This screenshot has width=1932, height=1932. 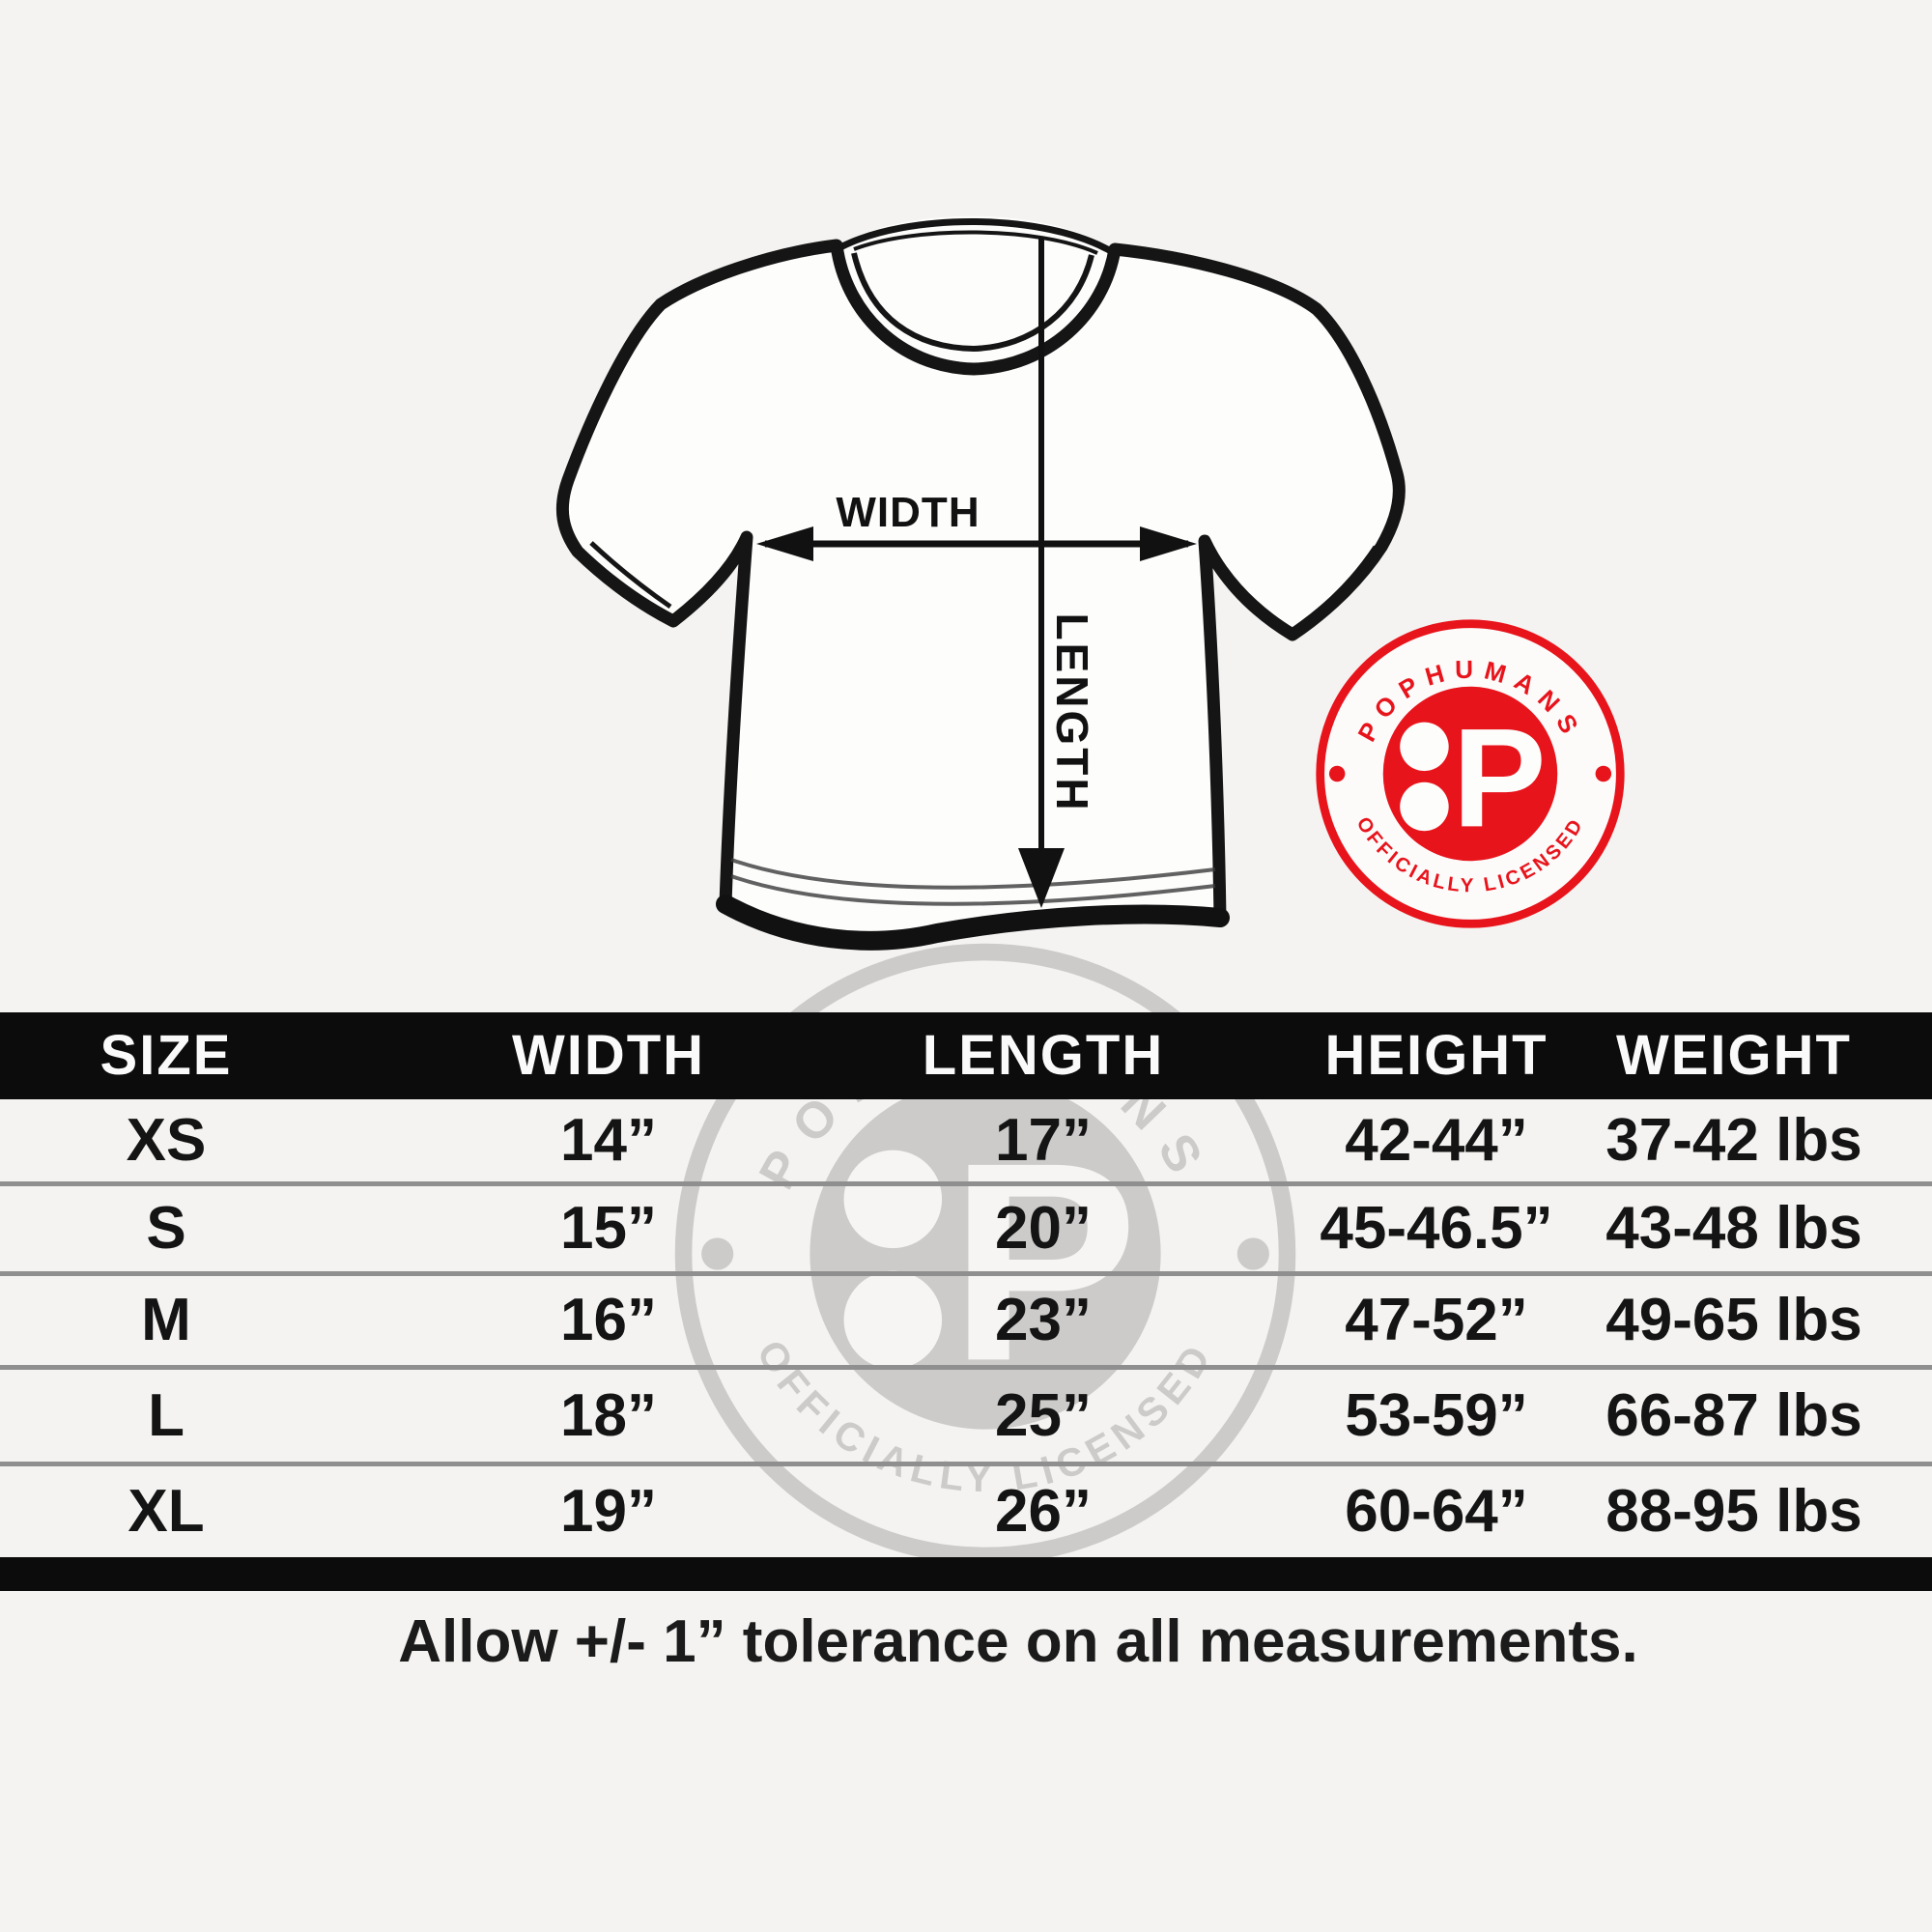 I want to click on row-label: XS, so click(x=166, y=1140).